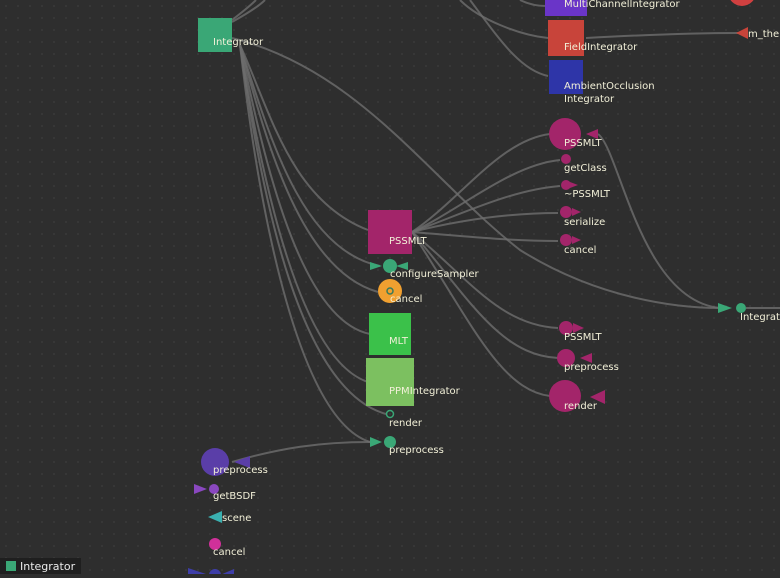  Describe the element at coordinates (622, 5) in the screenshot. I see `multichannel-label: MultiChannelIntegrator` at that location.